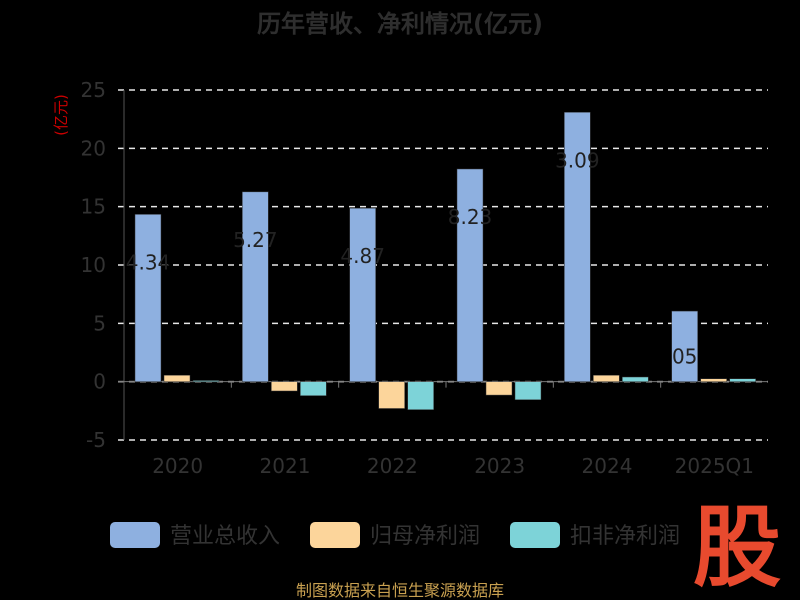  I want to click on x-ticks: 2020 2021 2022 2023 2024 2025Q1, so click(453, 429).